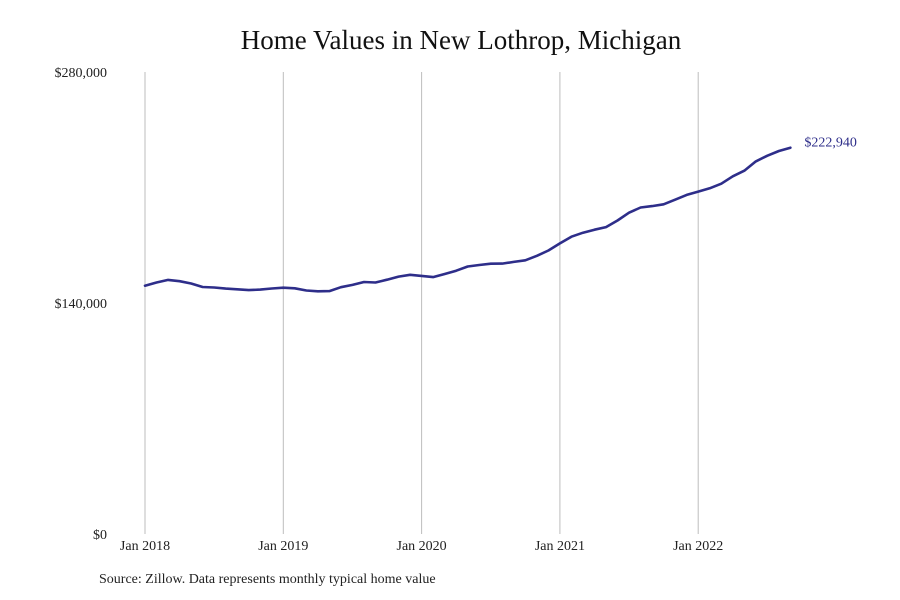 This screenshot has height=600, width=900. I want to click on x-tick-label: Jan 2019, so click(283, 546).